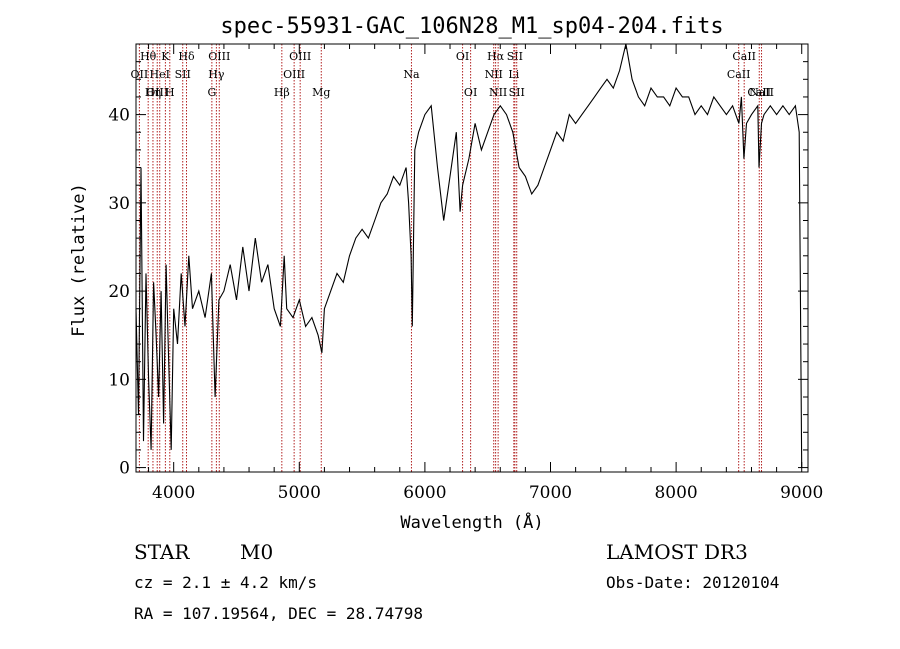  Describe the element at coordinates (170, 92) in the screenshot. I see `spectral-line-label: H` at that location.